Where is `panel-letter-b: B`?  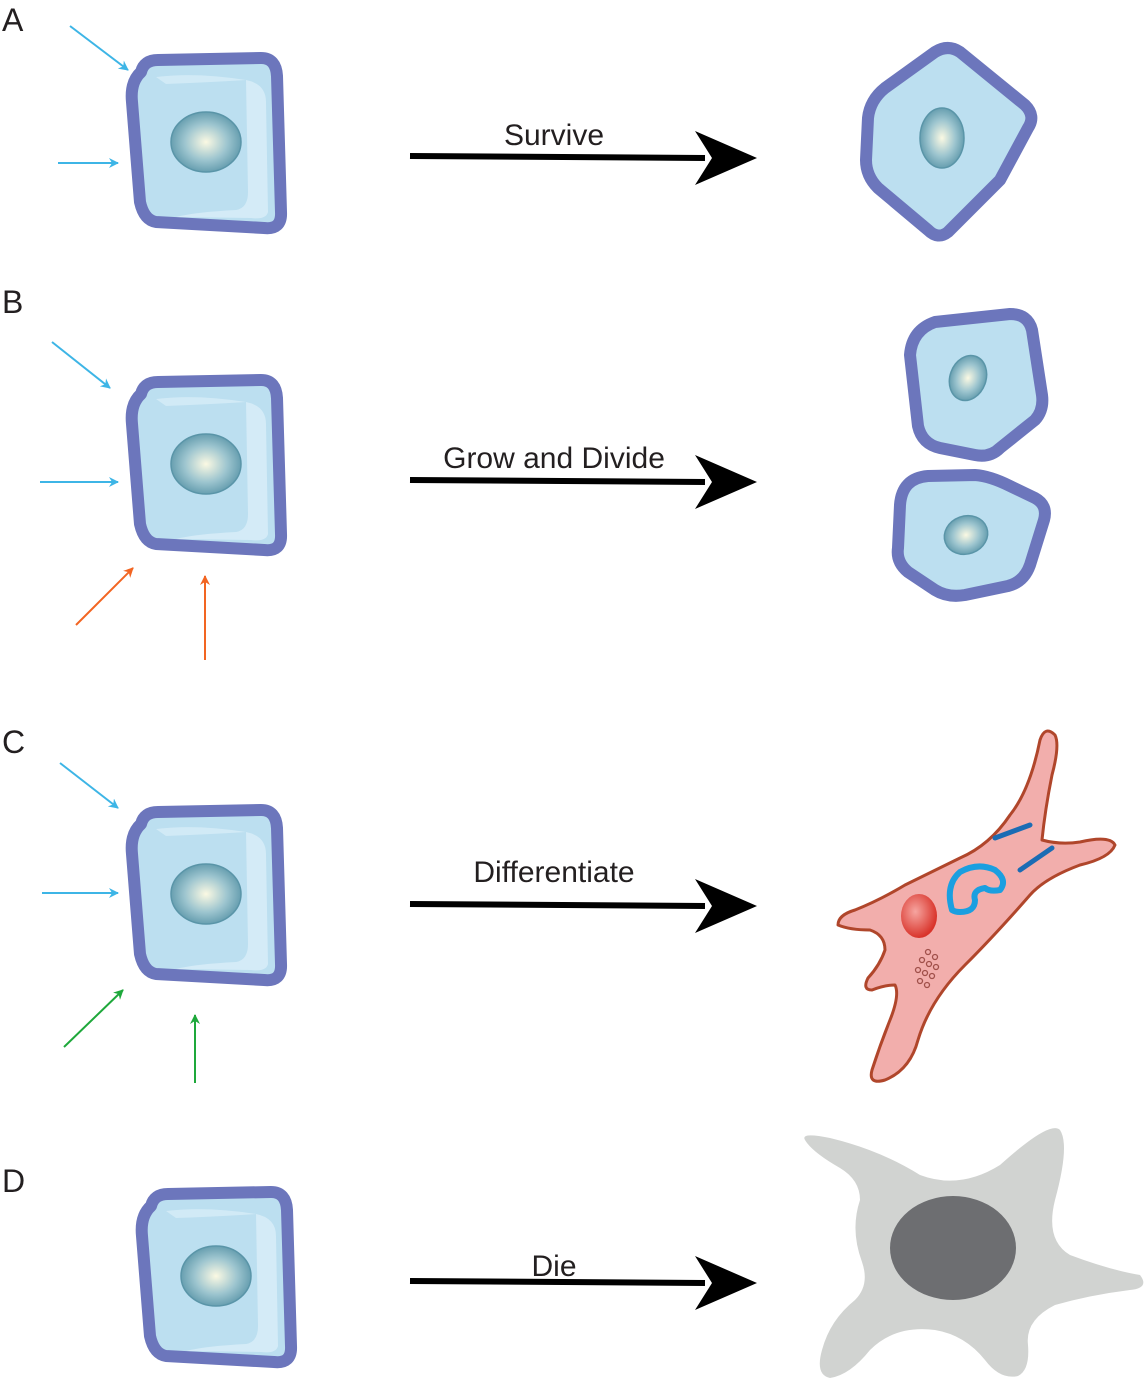 panel-letter-b: B is located at coordinates (12, 302).